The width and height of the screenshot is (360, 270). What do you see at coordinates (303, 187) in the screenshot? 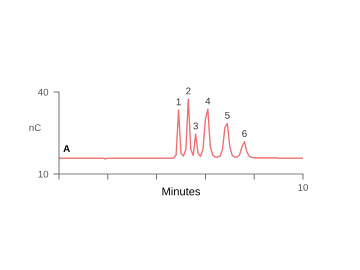
I see `text: 10` at bounding box center [303, 187].